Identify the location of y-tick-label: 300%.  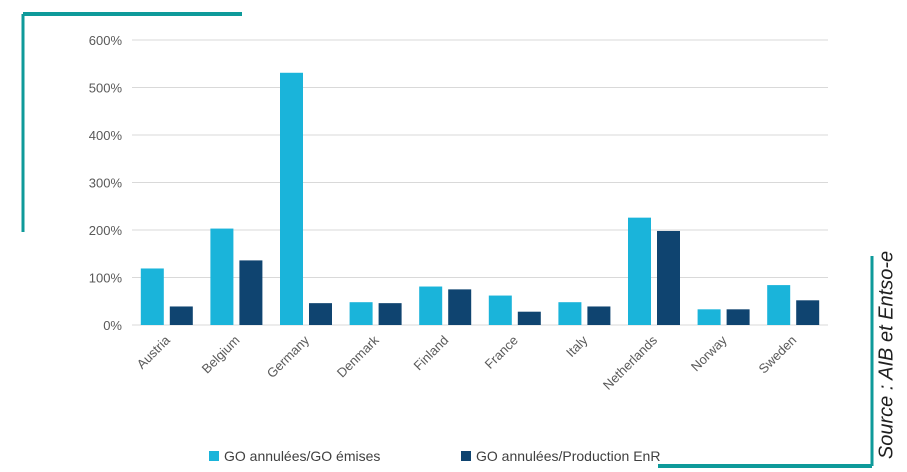
(106, 183).